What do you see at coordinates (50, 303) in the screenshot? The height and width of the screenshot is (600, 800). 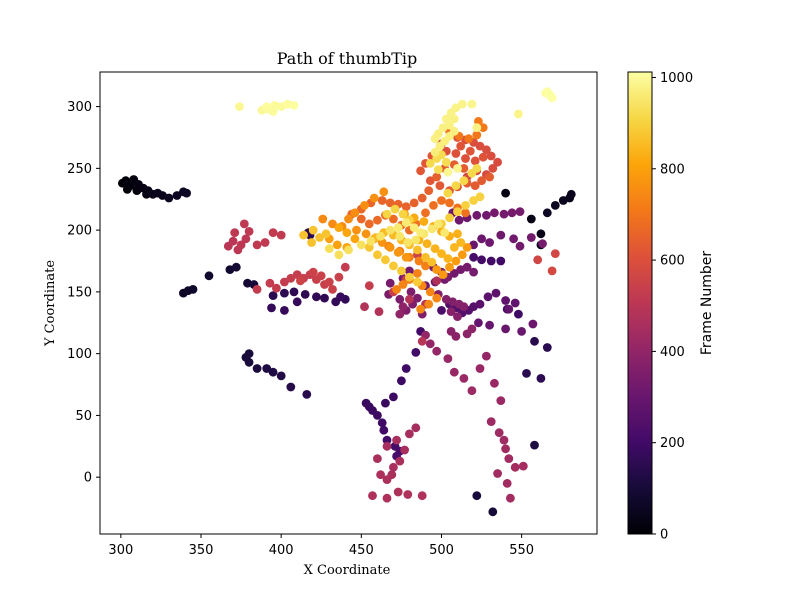 I see `y-axis-label: Y Coordinate` at bounding box center [50, 303].